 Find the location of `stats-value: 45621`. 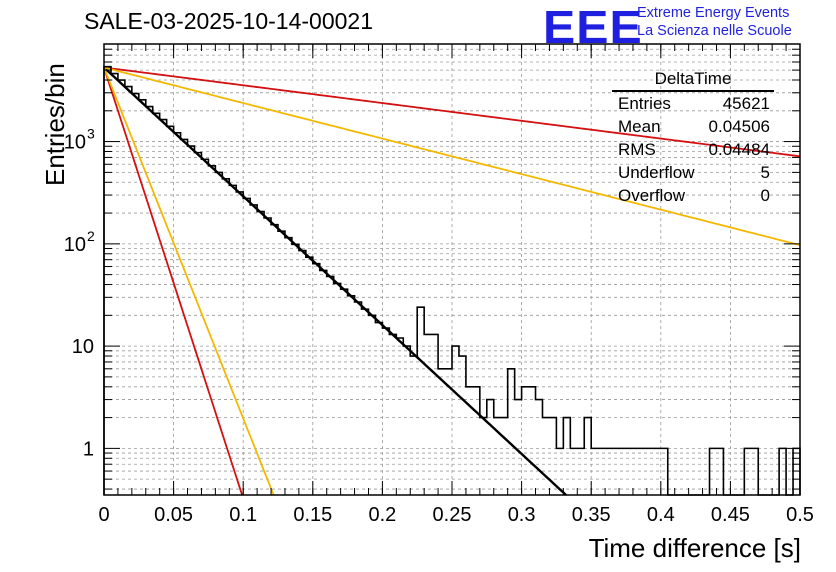

stats-value: 45621 is located at coordinates (746, 103).